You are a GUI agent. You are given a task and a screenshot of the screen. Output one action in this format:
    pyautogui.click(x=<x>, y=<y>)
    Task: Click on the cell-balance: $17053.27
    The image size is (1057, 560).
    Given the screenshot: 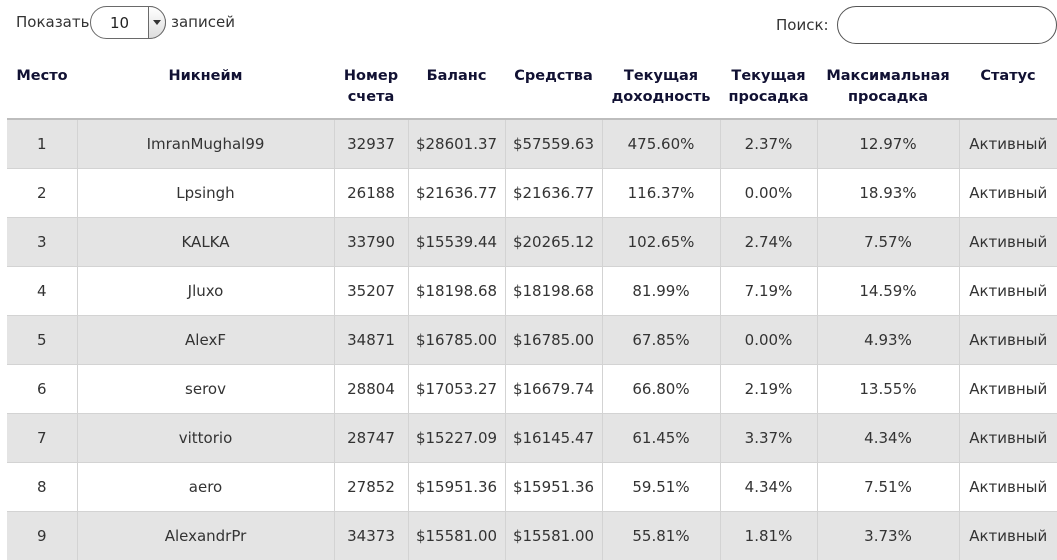 What is the action you would take?
    pyautogui.click(x=456, y=389)
    